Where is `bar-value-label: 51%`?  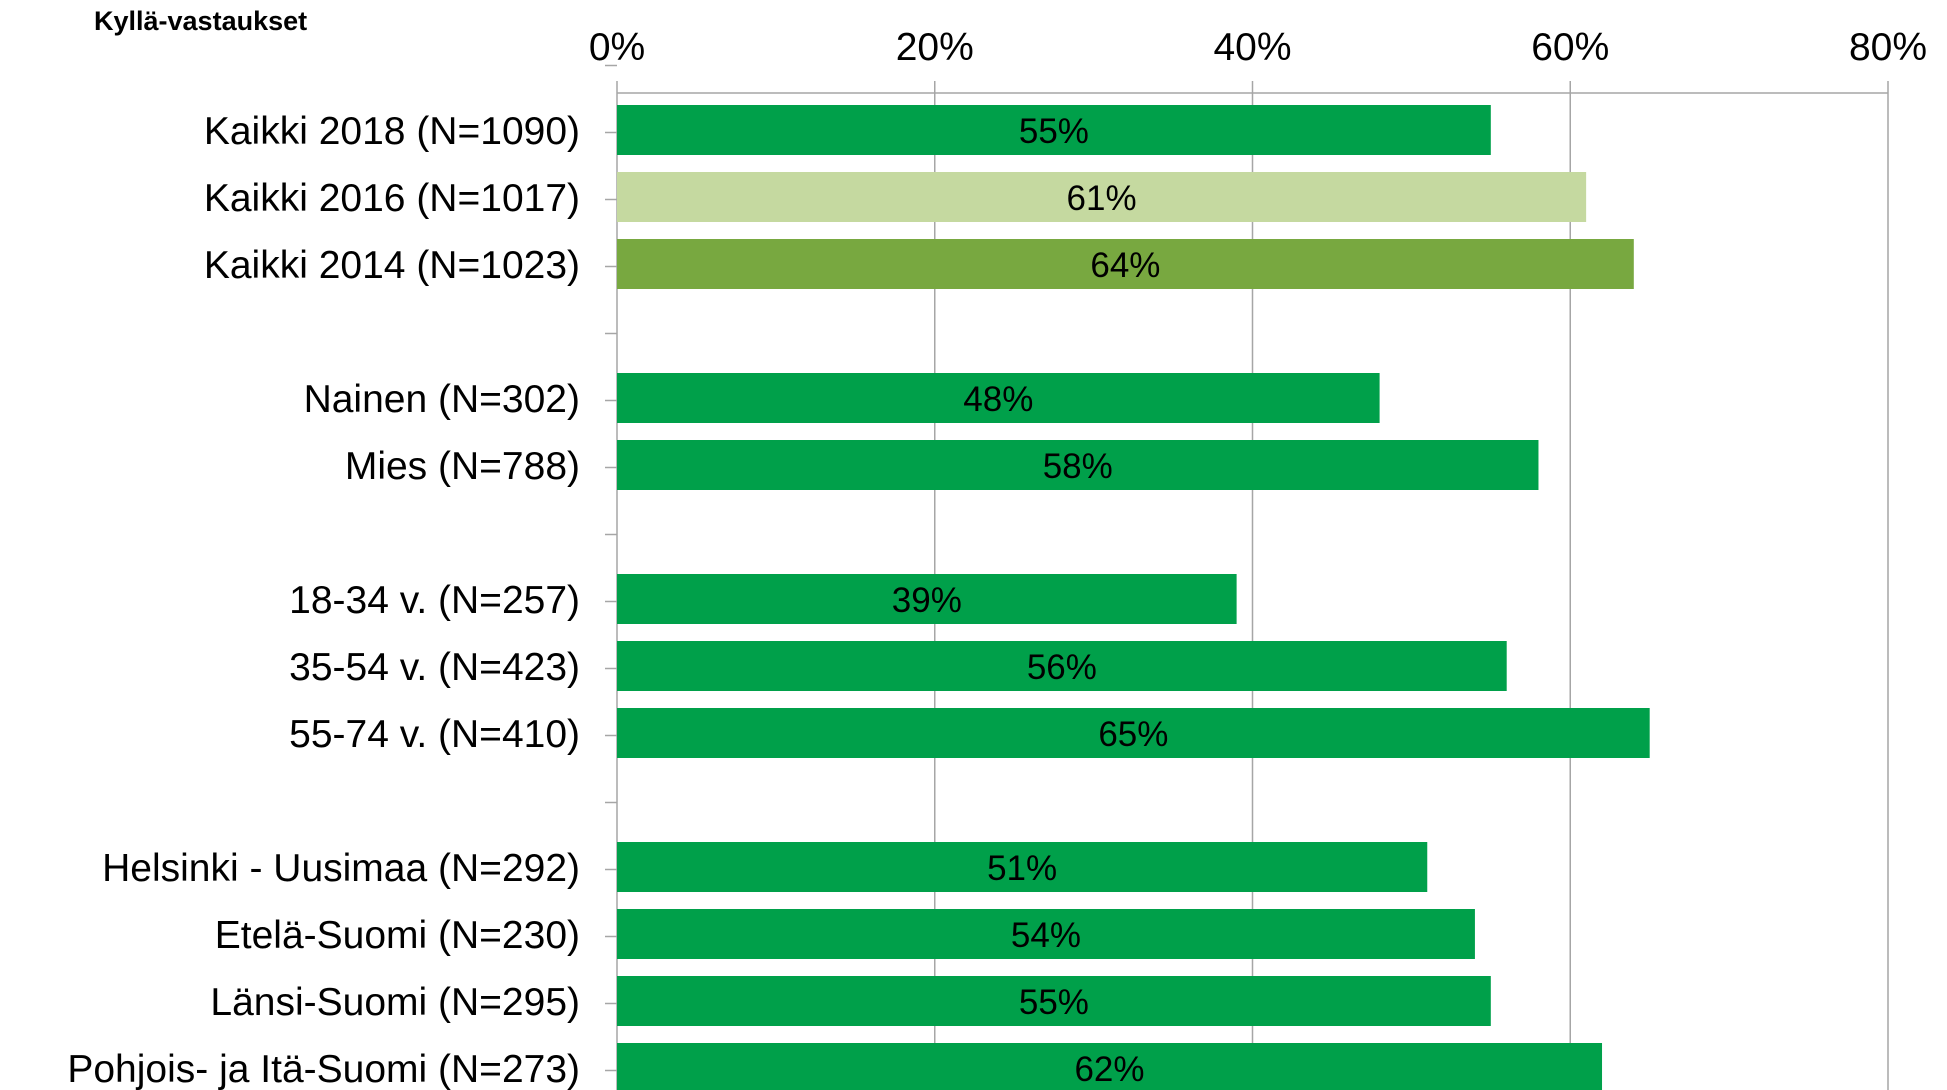
bar-value-label: 51% is located at coordinates (1022, 868).